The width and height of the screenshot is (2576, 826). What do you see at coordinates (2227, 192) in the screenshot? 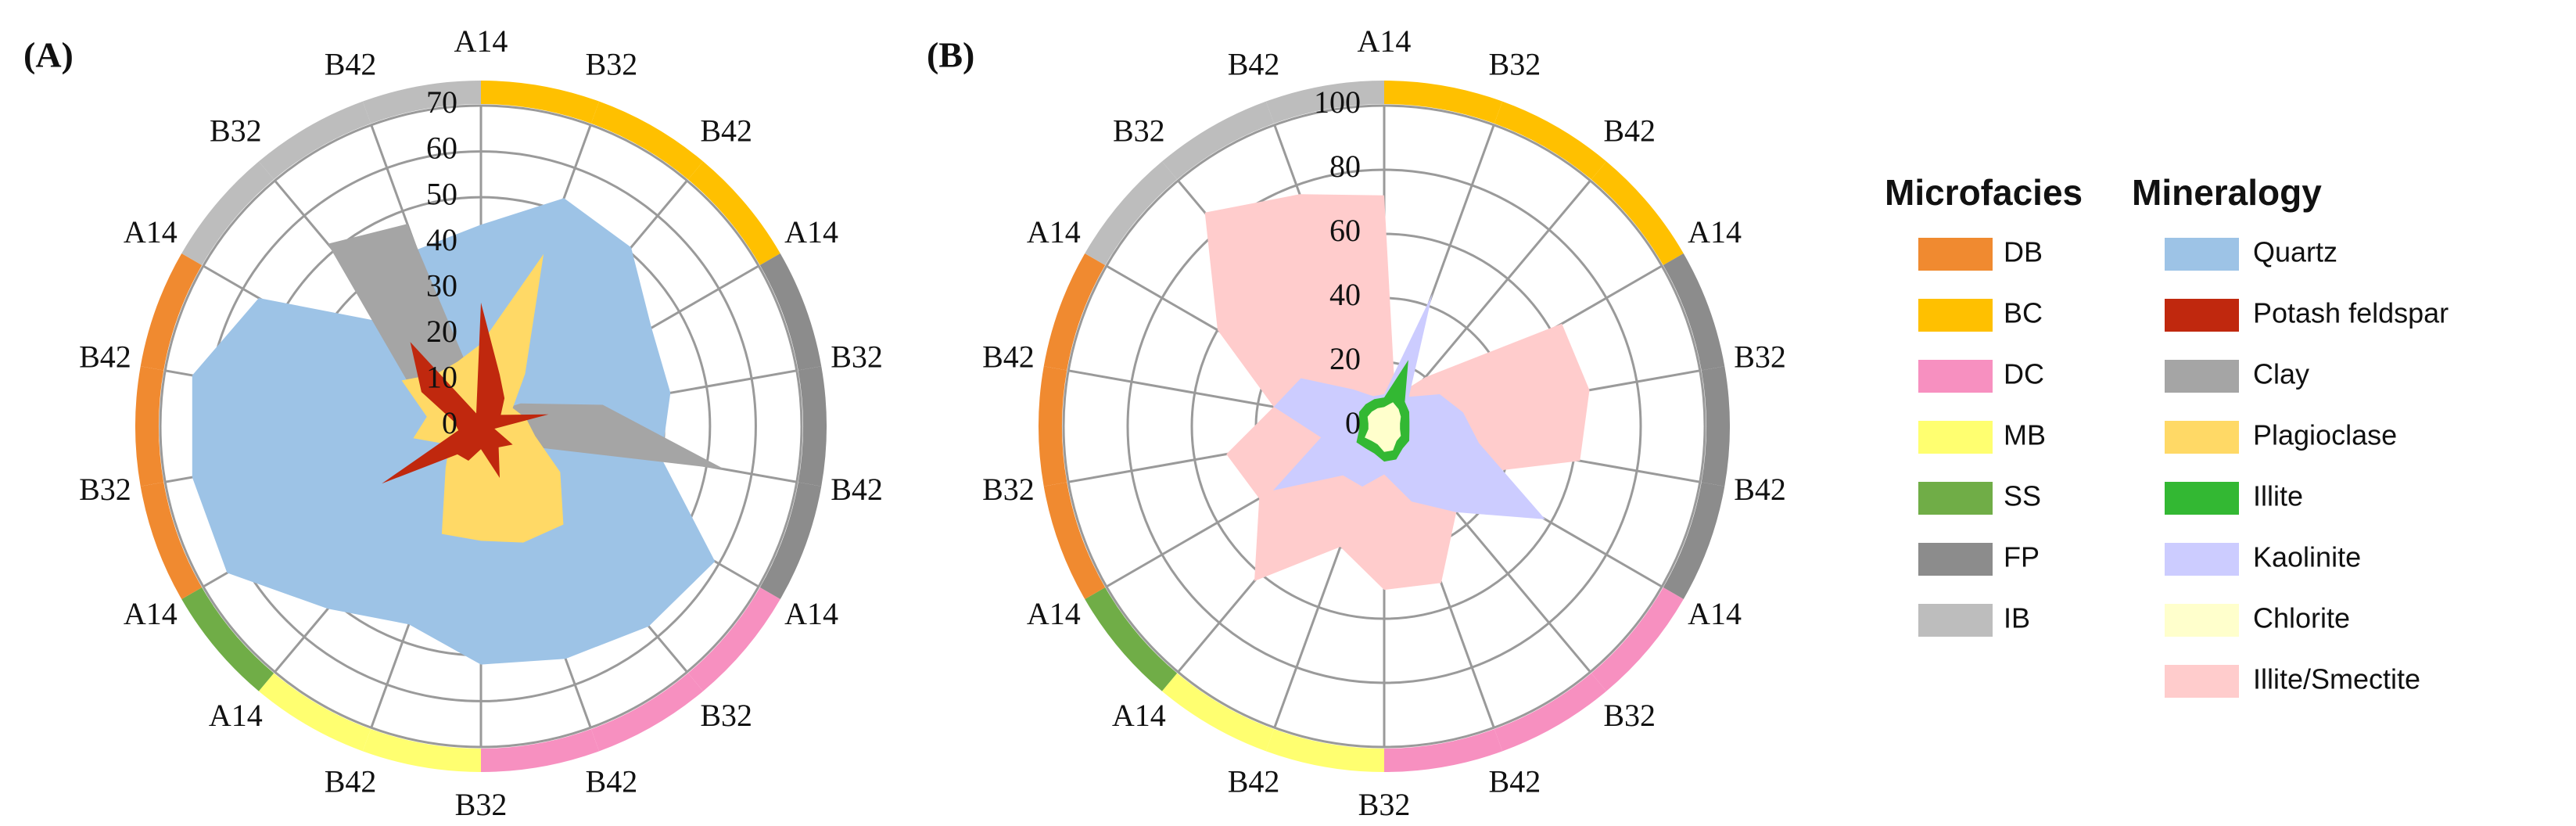
I see `legend-title: Mineralogy` at bounding box center [2227, 192].